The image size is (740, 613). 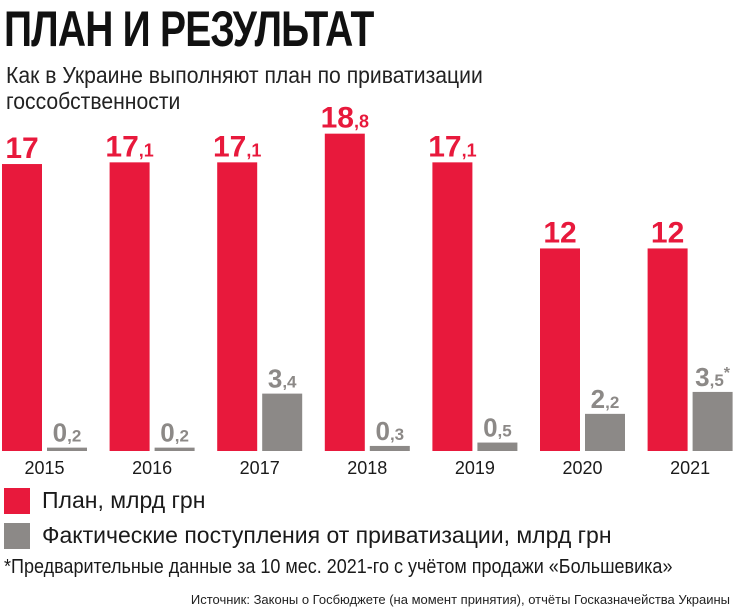 I want to click on bar-plan-2017, so click(x=237, y=307).